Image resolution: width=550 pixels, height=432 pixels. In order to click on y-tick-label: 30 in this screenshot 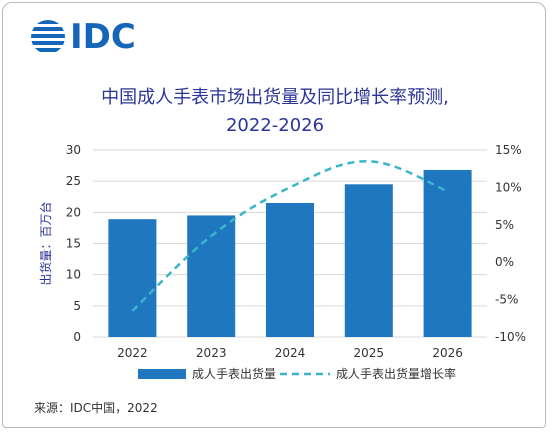, I will do `click(73, 150)`.